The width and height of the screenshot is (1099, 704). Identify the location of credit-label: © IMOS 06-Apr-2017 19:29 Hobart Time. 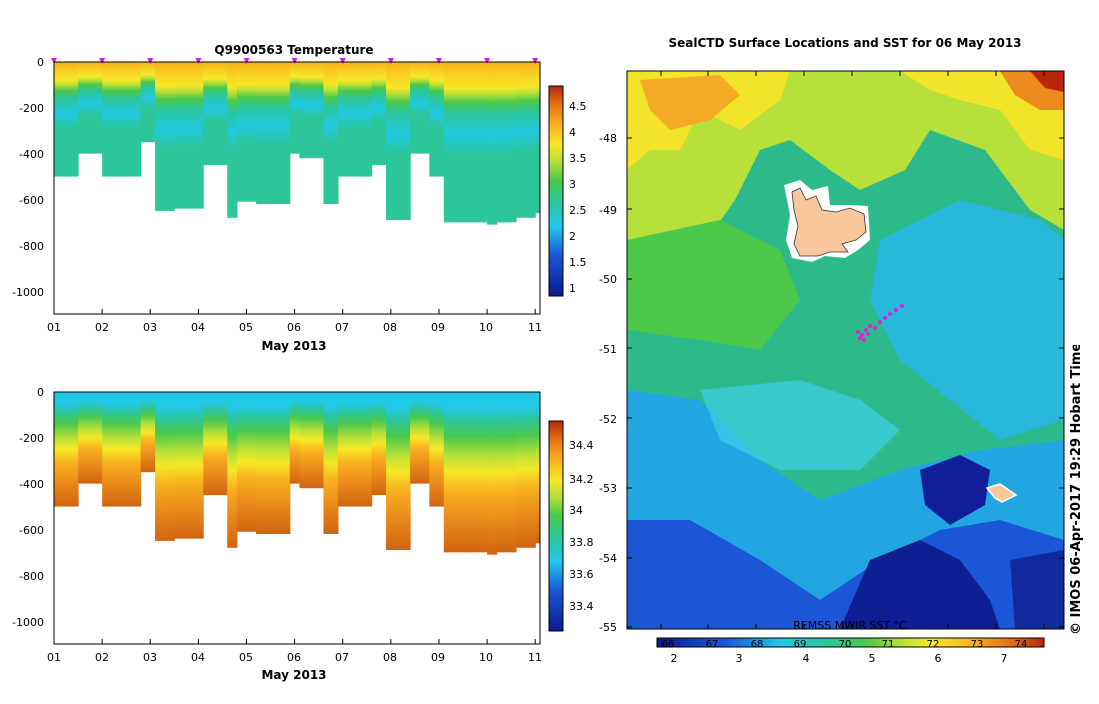
(1076, 490).